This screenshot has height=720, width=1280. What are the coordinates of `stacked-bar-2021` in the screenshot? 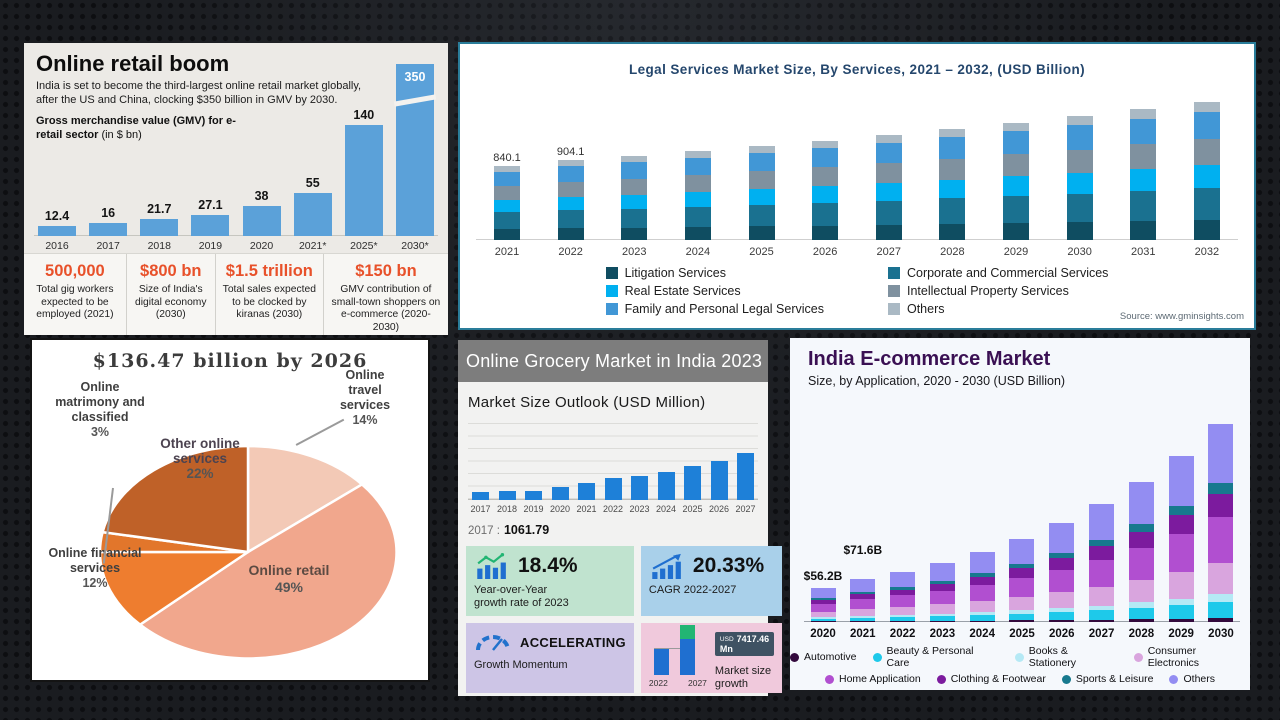 It's located at (863, 600).